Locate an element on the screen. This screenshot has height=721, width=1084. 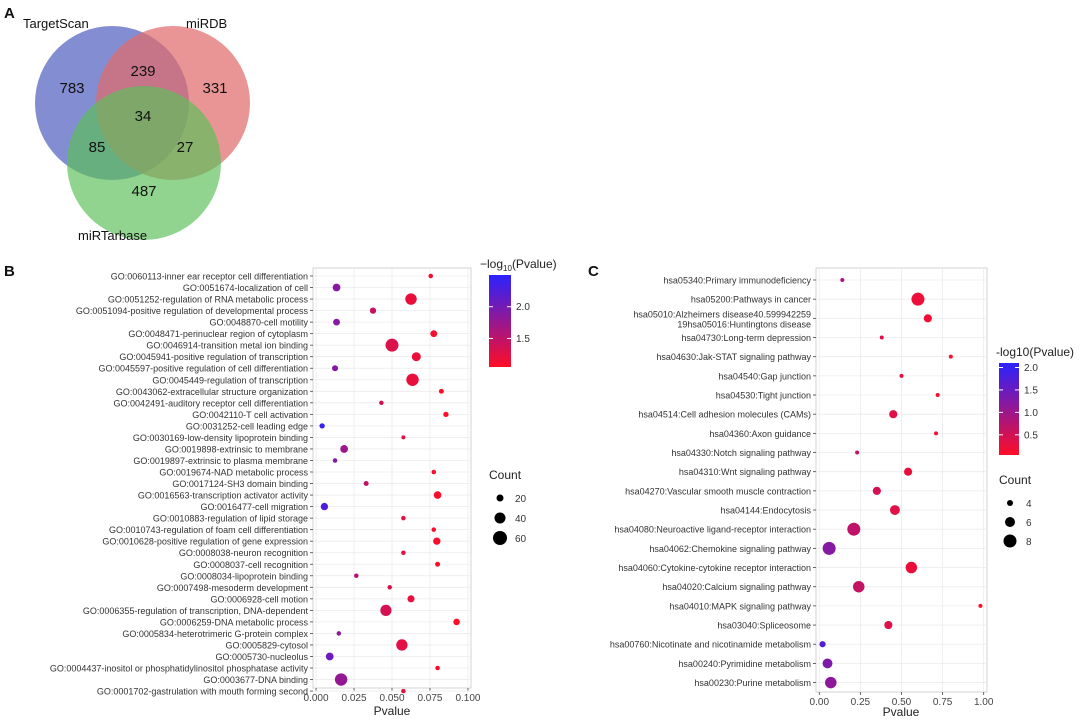
venn-set-label-mirdb: miRDB is located at coordinates (206, 23).